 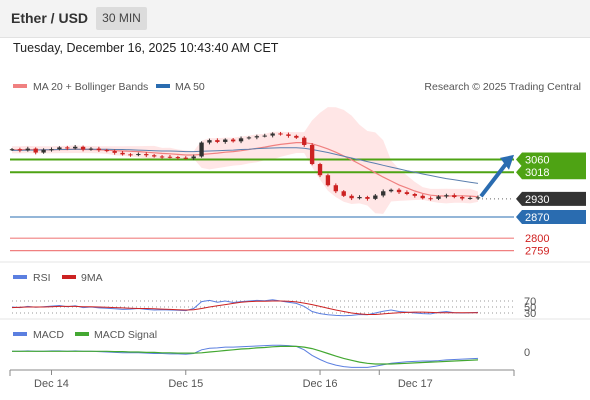 What do you see at coordinates (244, 307) in the screenshot?
I see `rsi-ma-line` at bounding box center [244, 307].